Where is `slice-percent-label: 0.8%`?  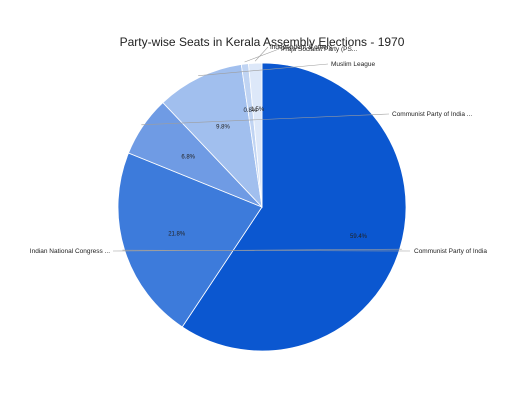
slice-percent-label: 0.8% is located at coordinates (250, 111).